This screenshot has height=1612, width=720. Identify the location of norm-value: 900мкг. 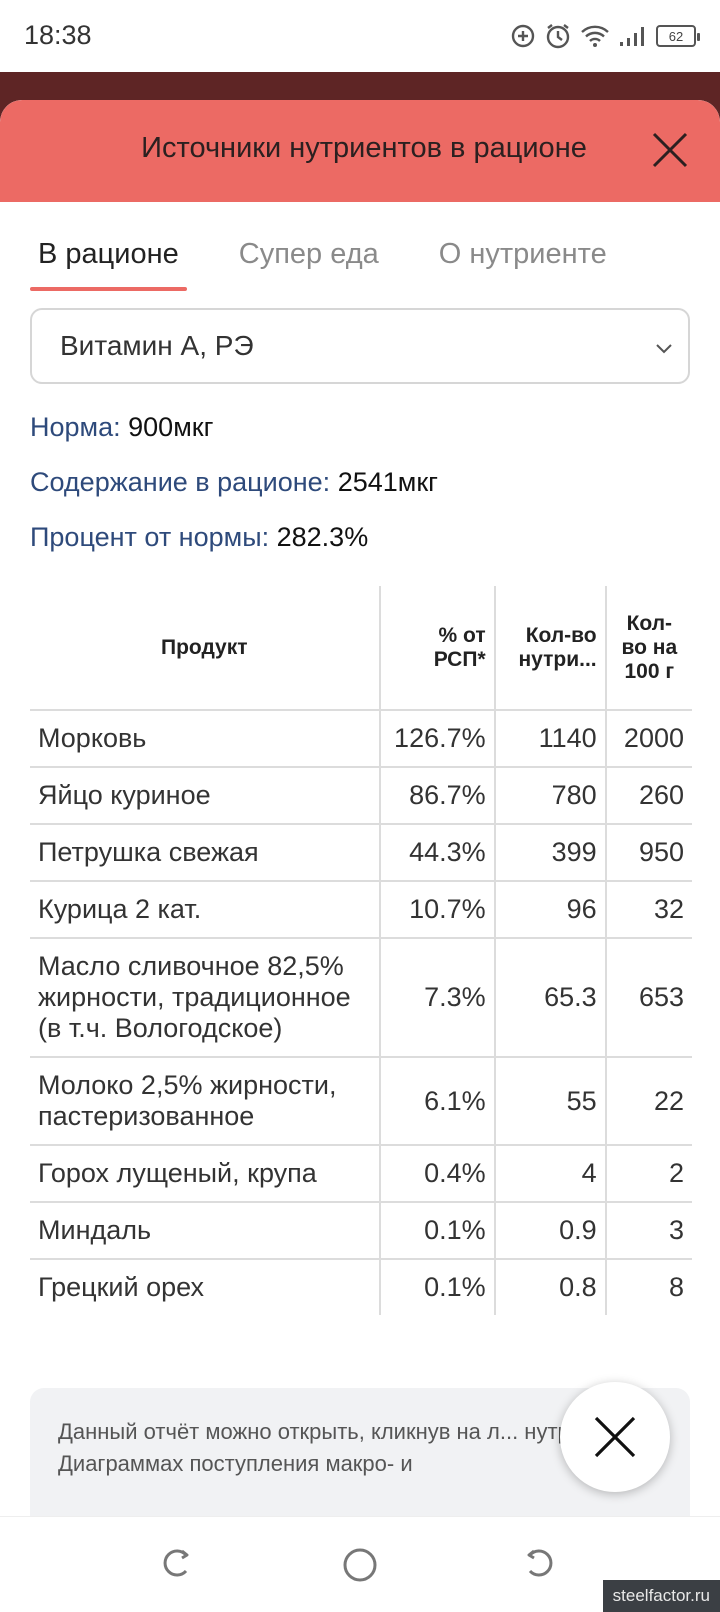
(171, 427).